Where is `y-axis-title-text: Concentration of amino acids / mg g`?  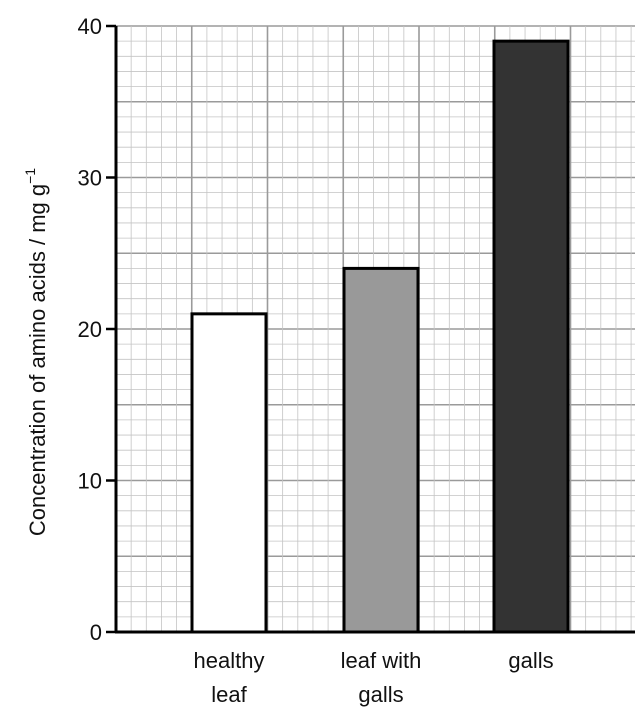
y-axis-title-text: Concentration of amino acids / mg g is located at coordinates (37, 360).